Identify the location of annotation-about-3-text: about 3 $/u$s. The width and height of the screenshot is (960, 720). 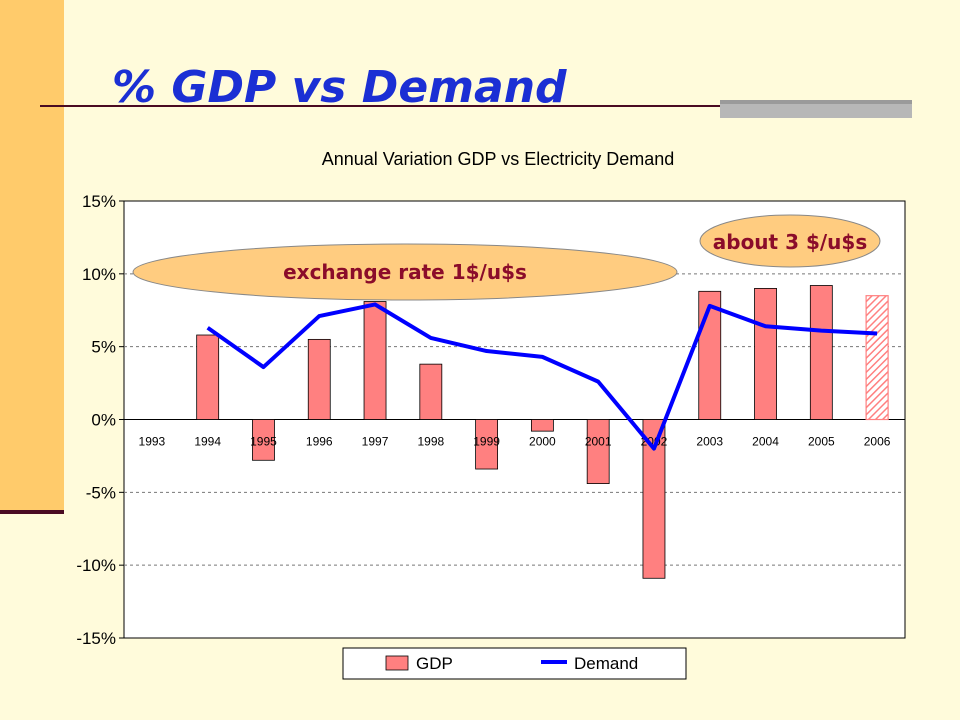
(790, 242).